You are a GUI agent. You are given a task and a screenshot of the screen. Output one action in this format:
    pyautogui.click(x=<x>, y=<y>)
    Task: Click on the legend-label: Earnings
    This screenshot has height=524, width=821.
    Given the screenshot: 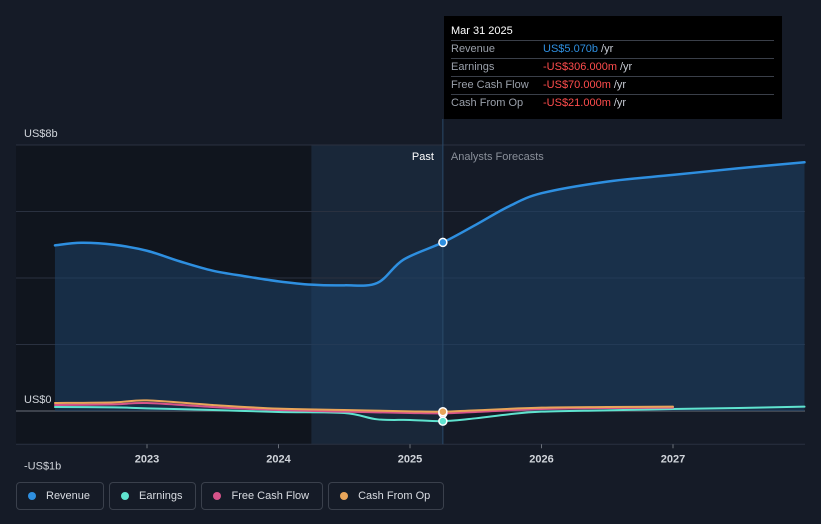 What is the action you would take?
    pyautogui.click(x=161, y=496)
    